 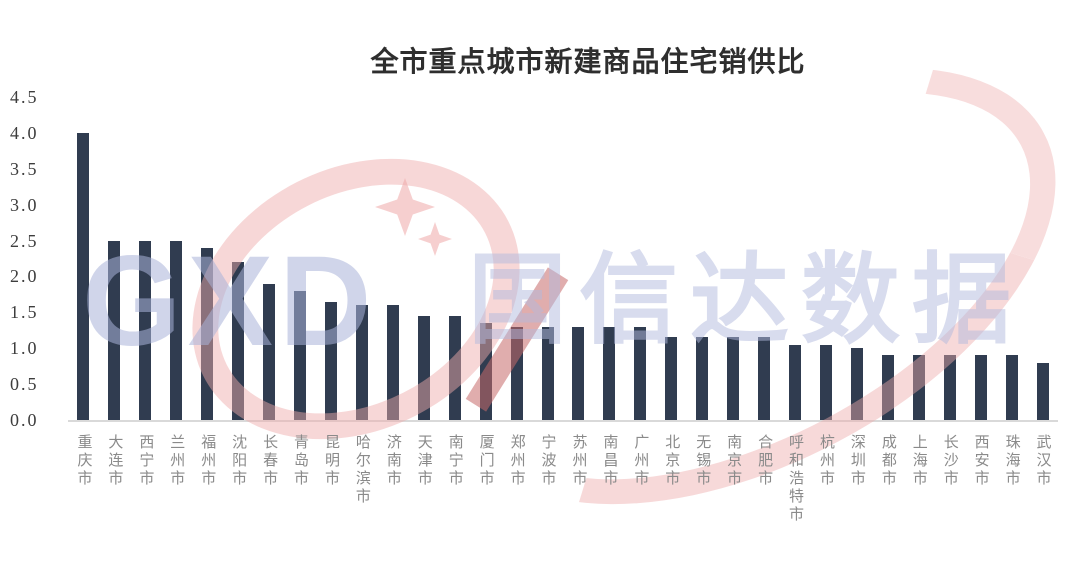 I want to click on x-axis-label: 合肥市, so click(x=764, y=461).